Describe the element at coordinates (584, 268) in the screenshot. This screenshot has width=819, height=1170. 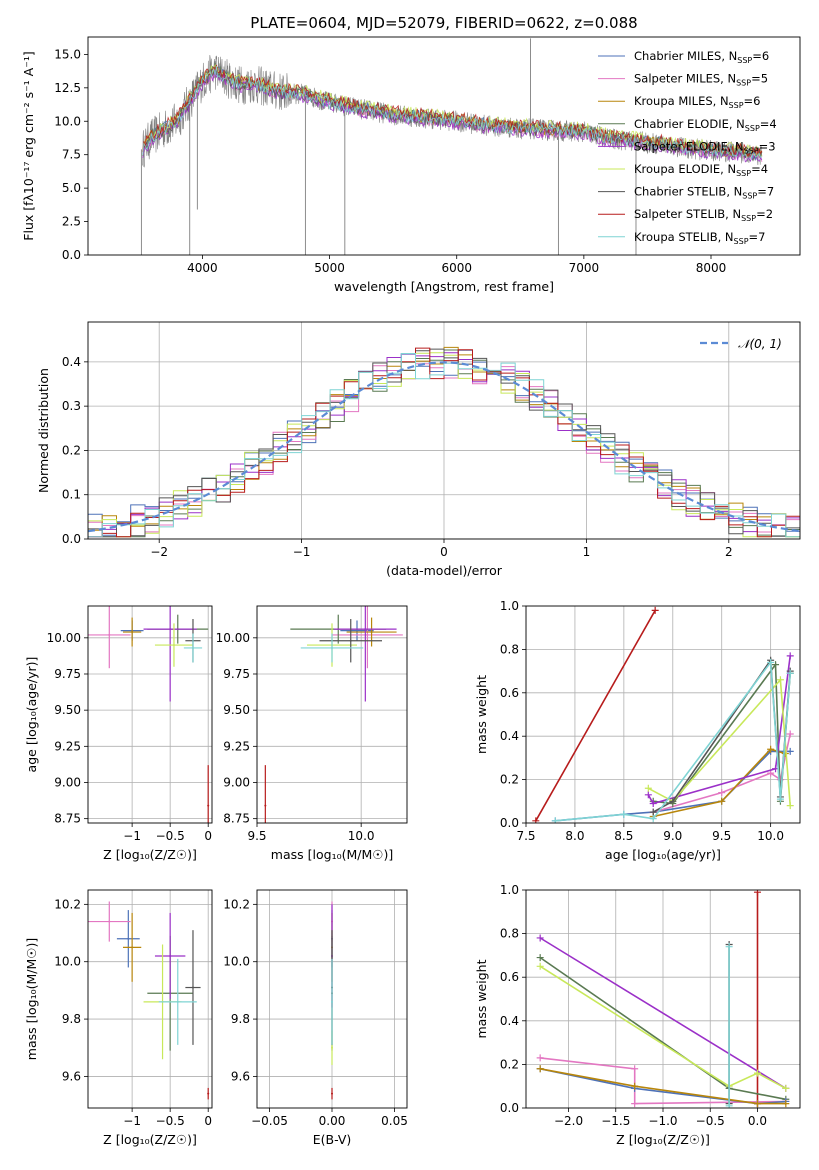
I see `x-tick-label: 7000` at that location.